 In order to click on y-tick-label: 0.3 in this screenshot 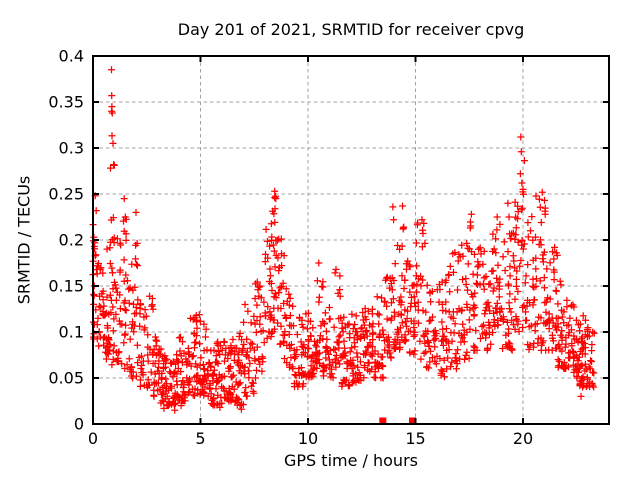, I will do `click(71, 148)`.